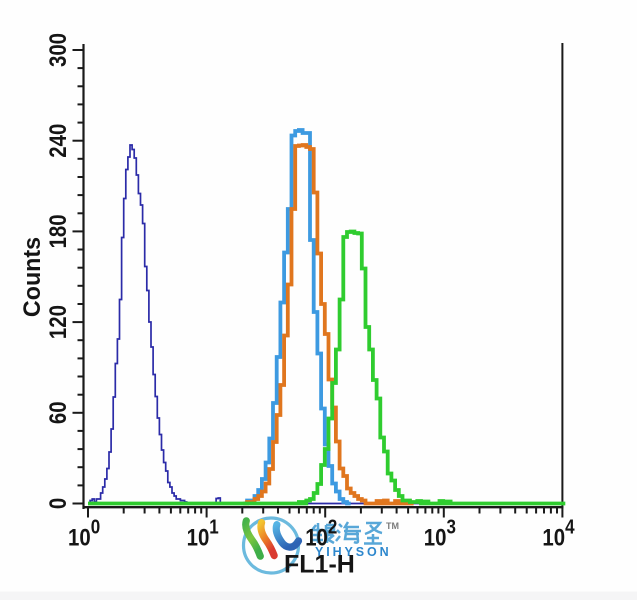 Image resolution: width=637 pixels, height=600 pixels. What do you see at coordinates (392, 526) in the screenshot?
I see `svg-text: TM` at bounding box center [392, 526].